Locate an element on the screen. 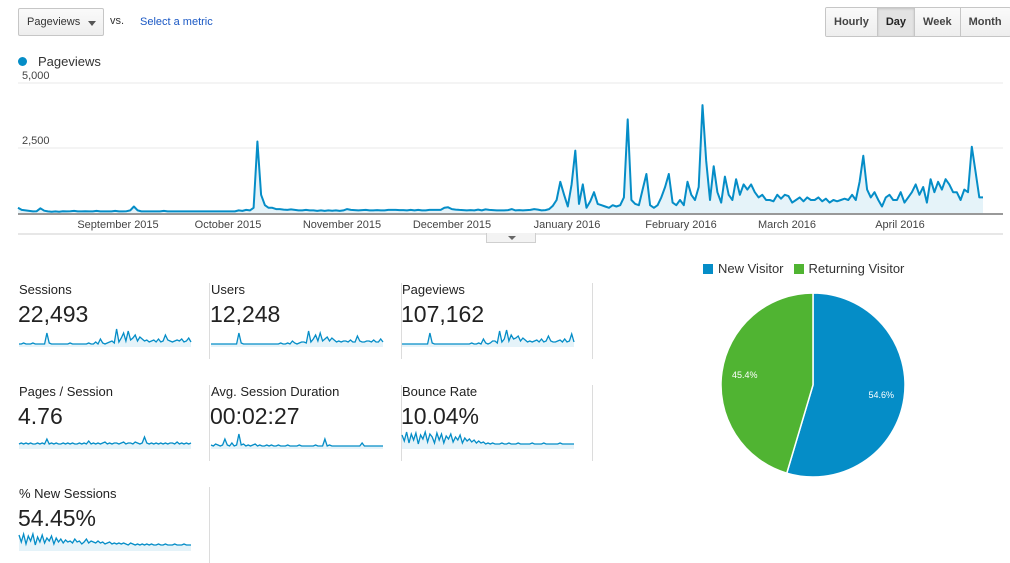 This screenshot has height=563, width=1010. x-tick-label: September 2015 is located at coordinates (117, 225).